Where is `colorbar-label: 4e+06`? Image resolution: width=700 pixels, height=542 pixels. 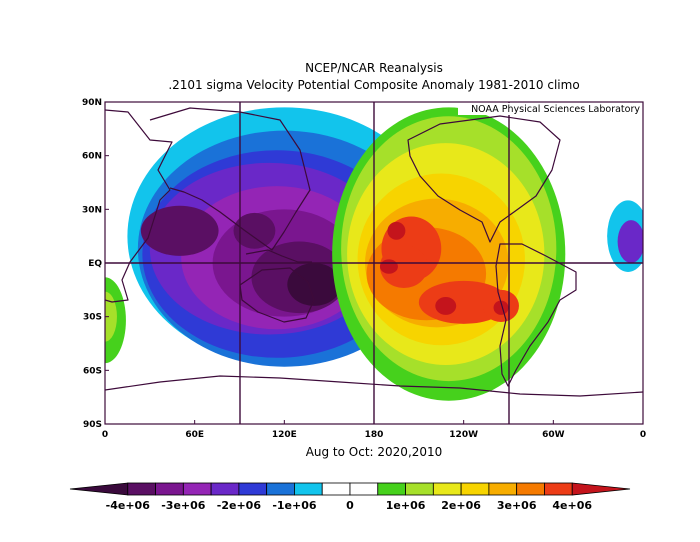
colorbar-label: 4e+06 is located at coordinates (572, 505).